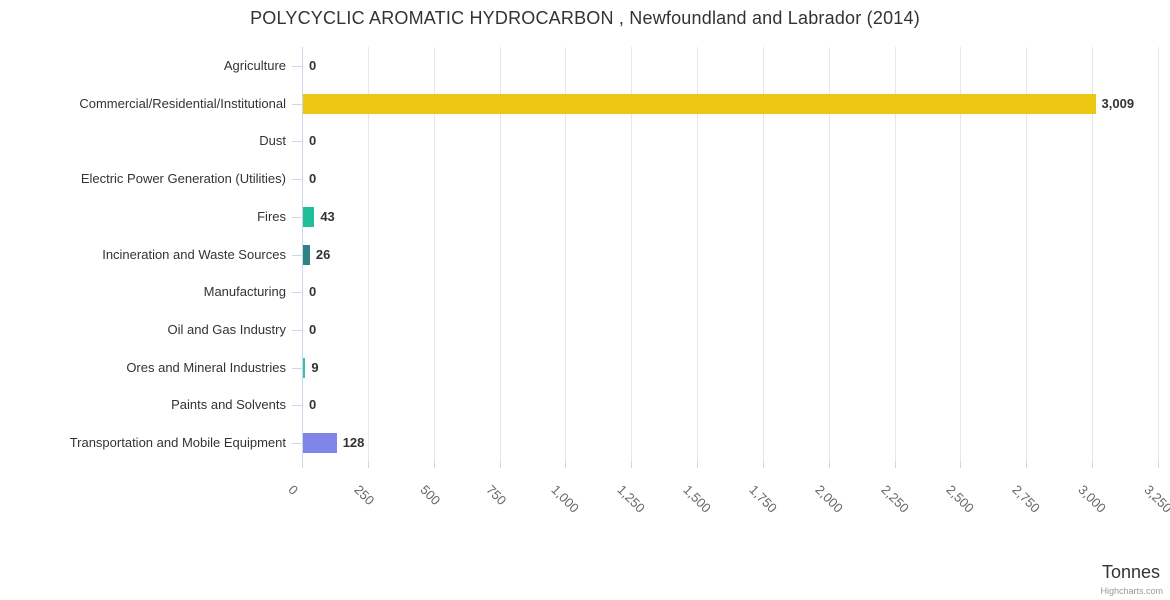 This screenshot has width=1170, height=600. Describe the element at coordinates (430, 495) in the screenshot. I see `x-tick-label: 500` at that location.